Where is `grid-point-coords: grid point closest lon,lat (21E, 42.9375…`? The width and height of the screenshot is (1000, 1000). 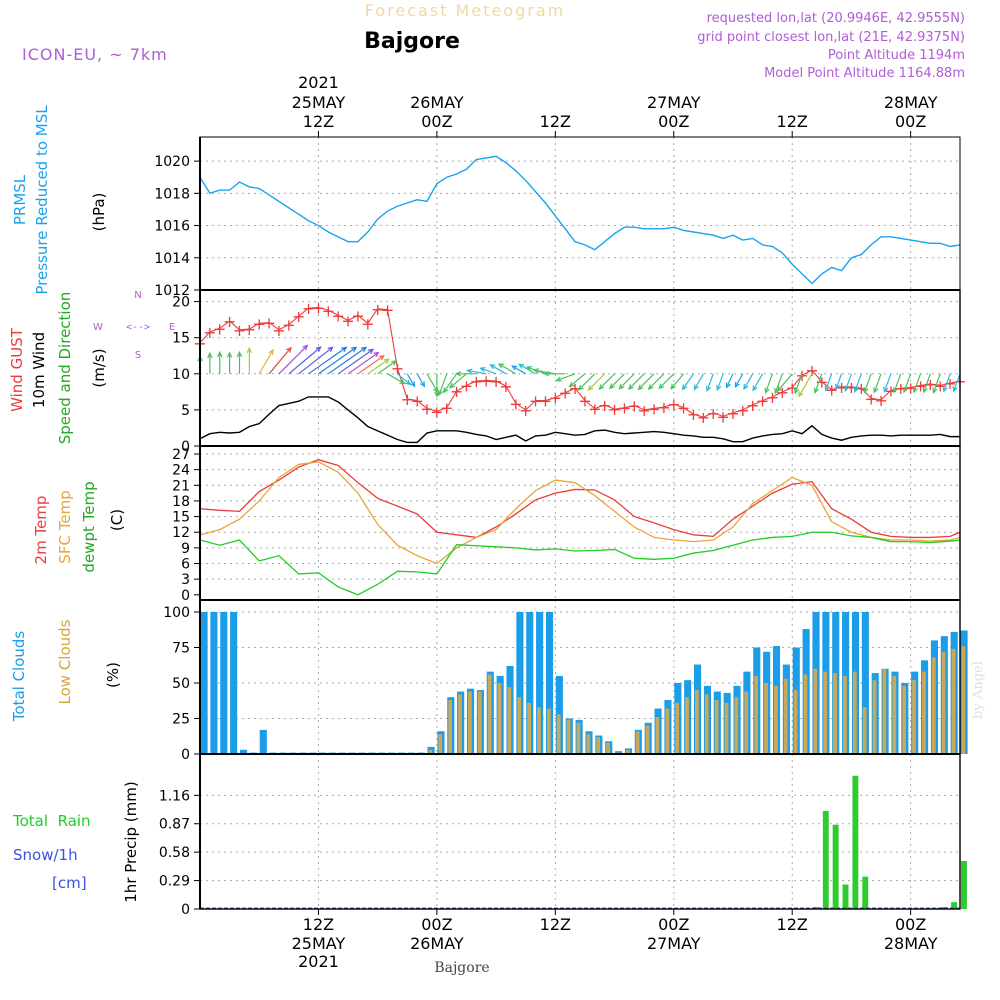 grid-point-coords: grid point closest lon,lat (21E, 42.9375… is located at coordinates (831, 37).